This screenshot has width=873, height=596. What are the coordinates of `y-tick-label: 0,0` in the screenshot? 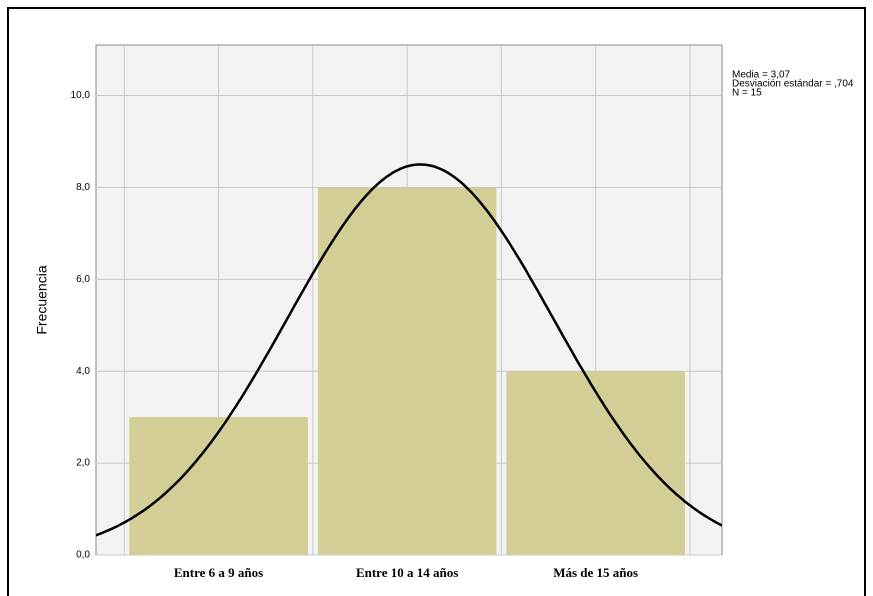 It's located at (83, 555).